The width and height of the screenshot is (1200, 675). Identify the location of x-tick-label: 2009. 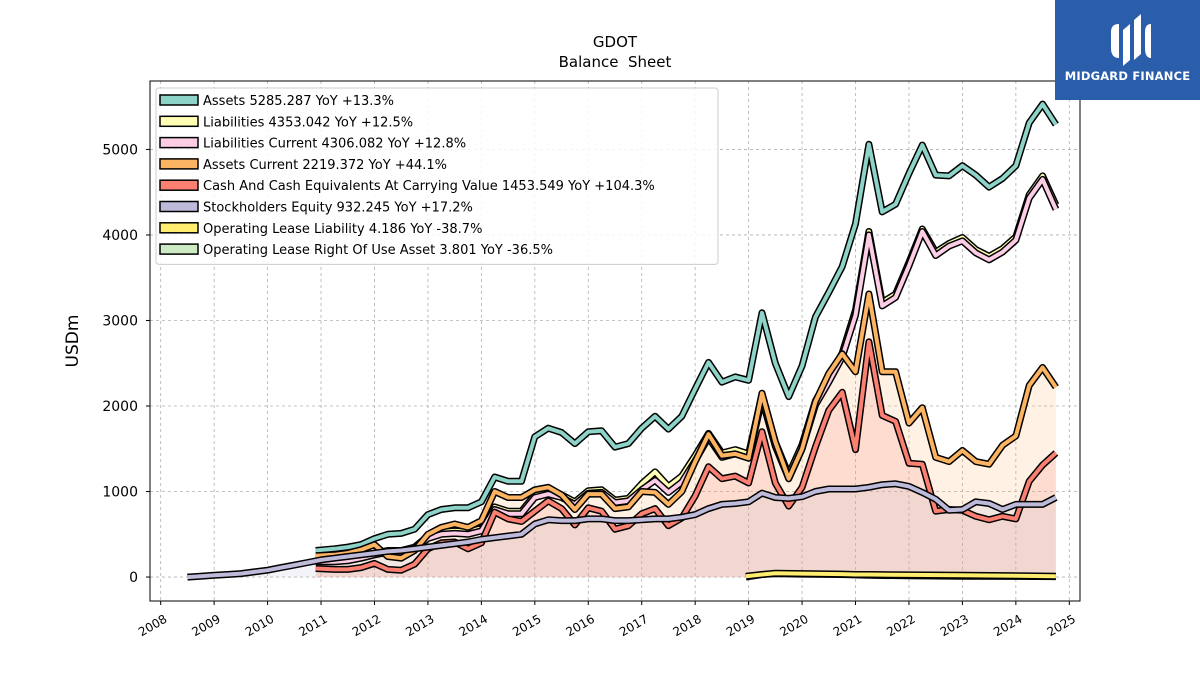
(205, 625).